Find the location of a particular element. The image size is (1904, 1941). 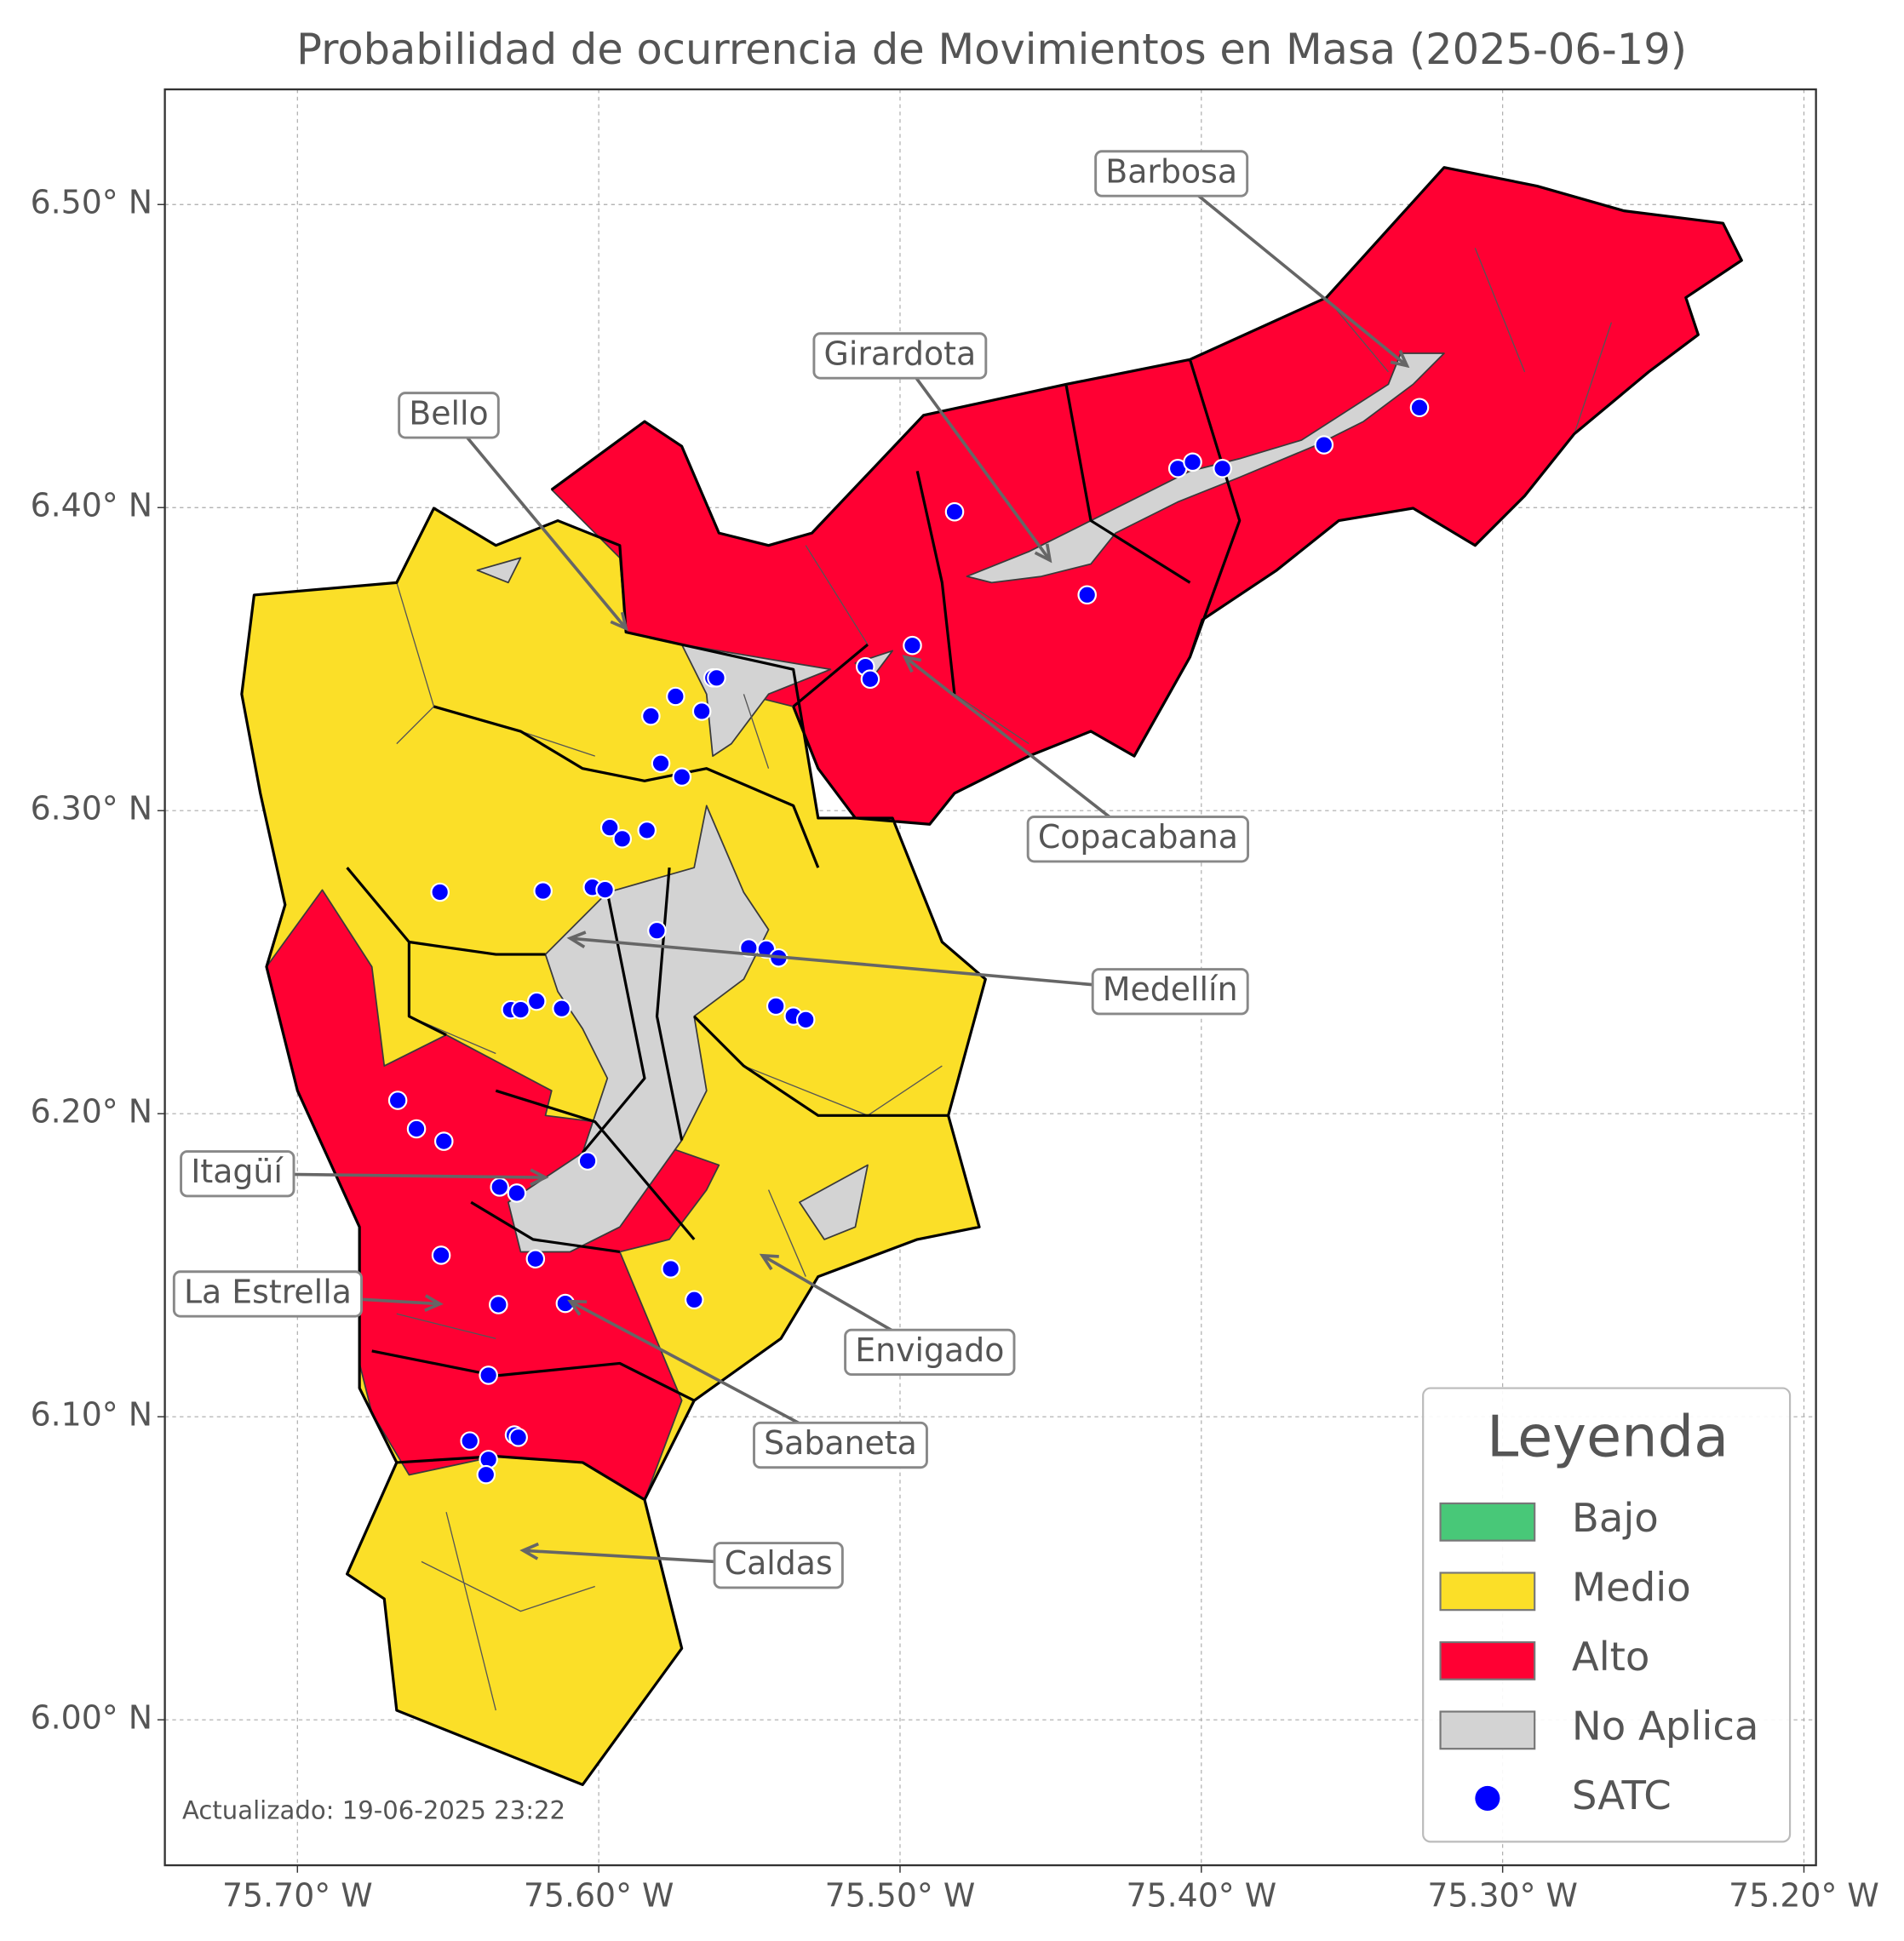

y-tick-label: 6.40° N is located at coordinates (92, 505).